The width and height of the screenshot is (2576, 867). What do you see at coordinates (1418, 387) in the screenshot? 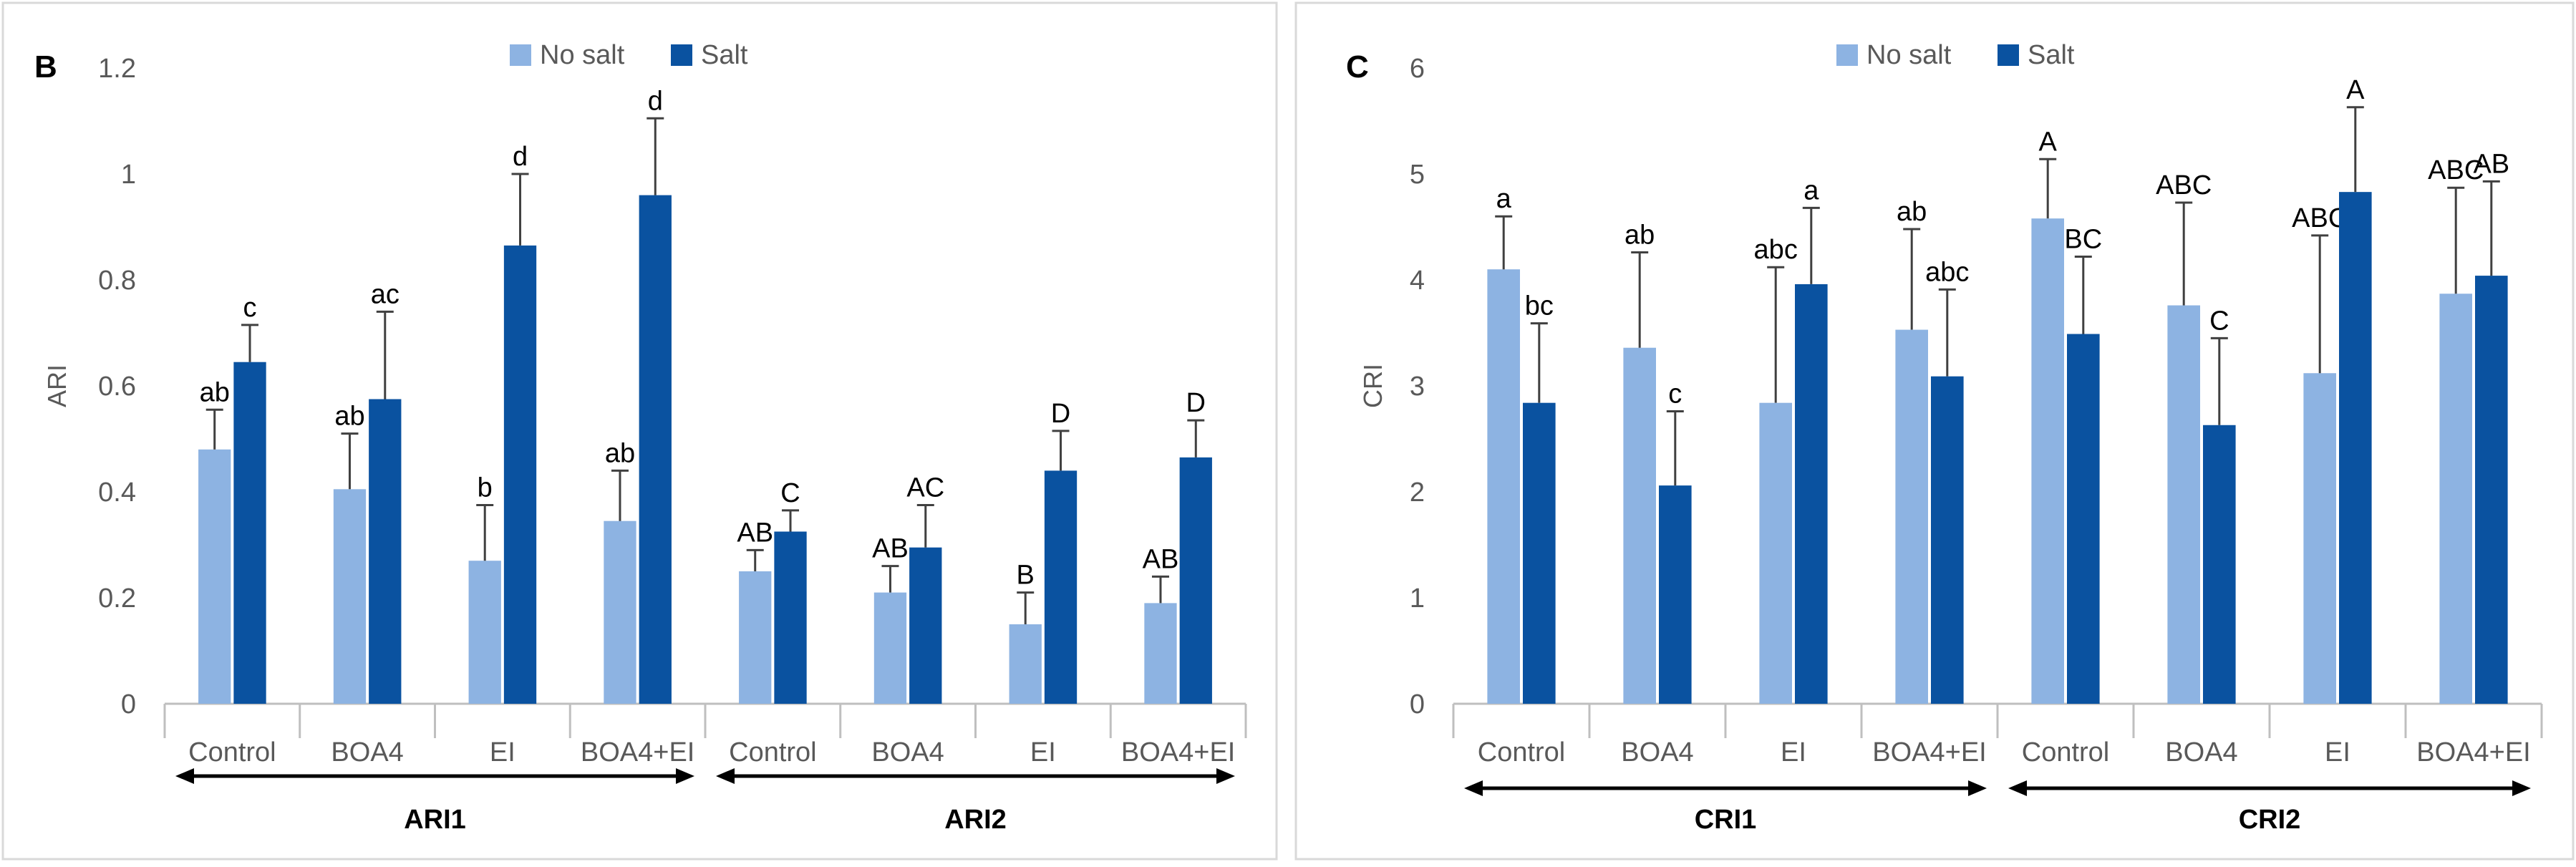
I see `panel-c-y-tick-label: 3` at bounding box center [1418, 387].